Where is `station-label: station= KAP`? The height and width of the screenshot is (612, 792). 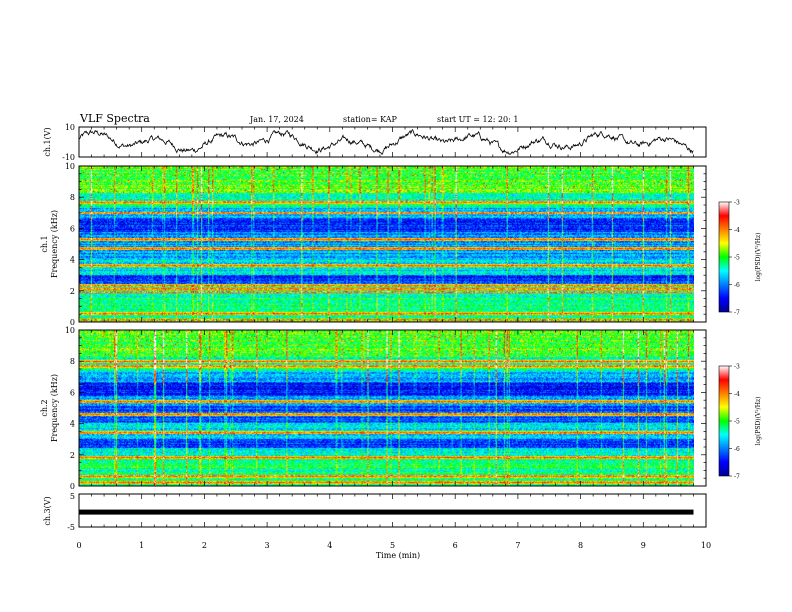 station-label: station= KAP is located at coordinates (370, 119).